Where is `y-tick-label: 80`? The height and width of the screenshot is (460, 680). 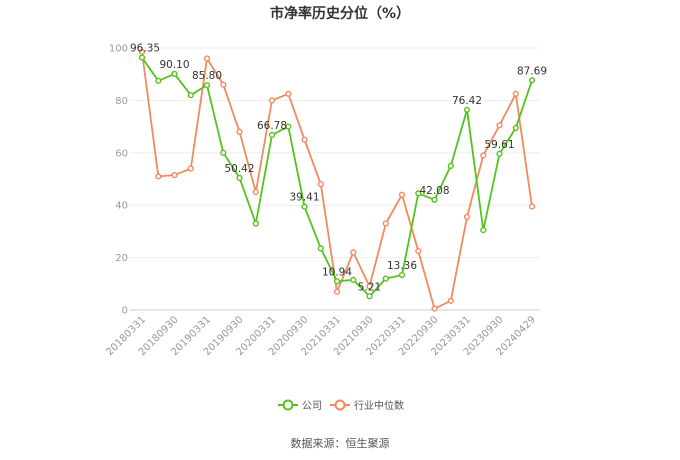 y-tick-label: 80 is located at coordinates (121, 101).